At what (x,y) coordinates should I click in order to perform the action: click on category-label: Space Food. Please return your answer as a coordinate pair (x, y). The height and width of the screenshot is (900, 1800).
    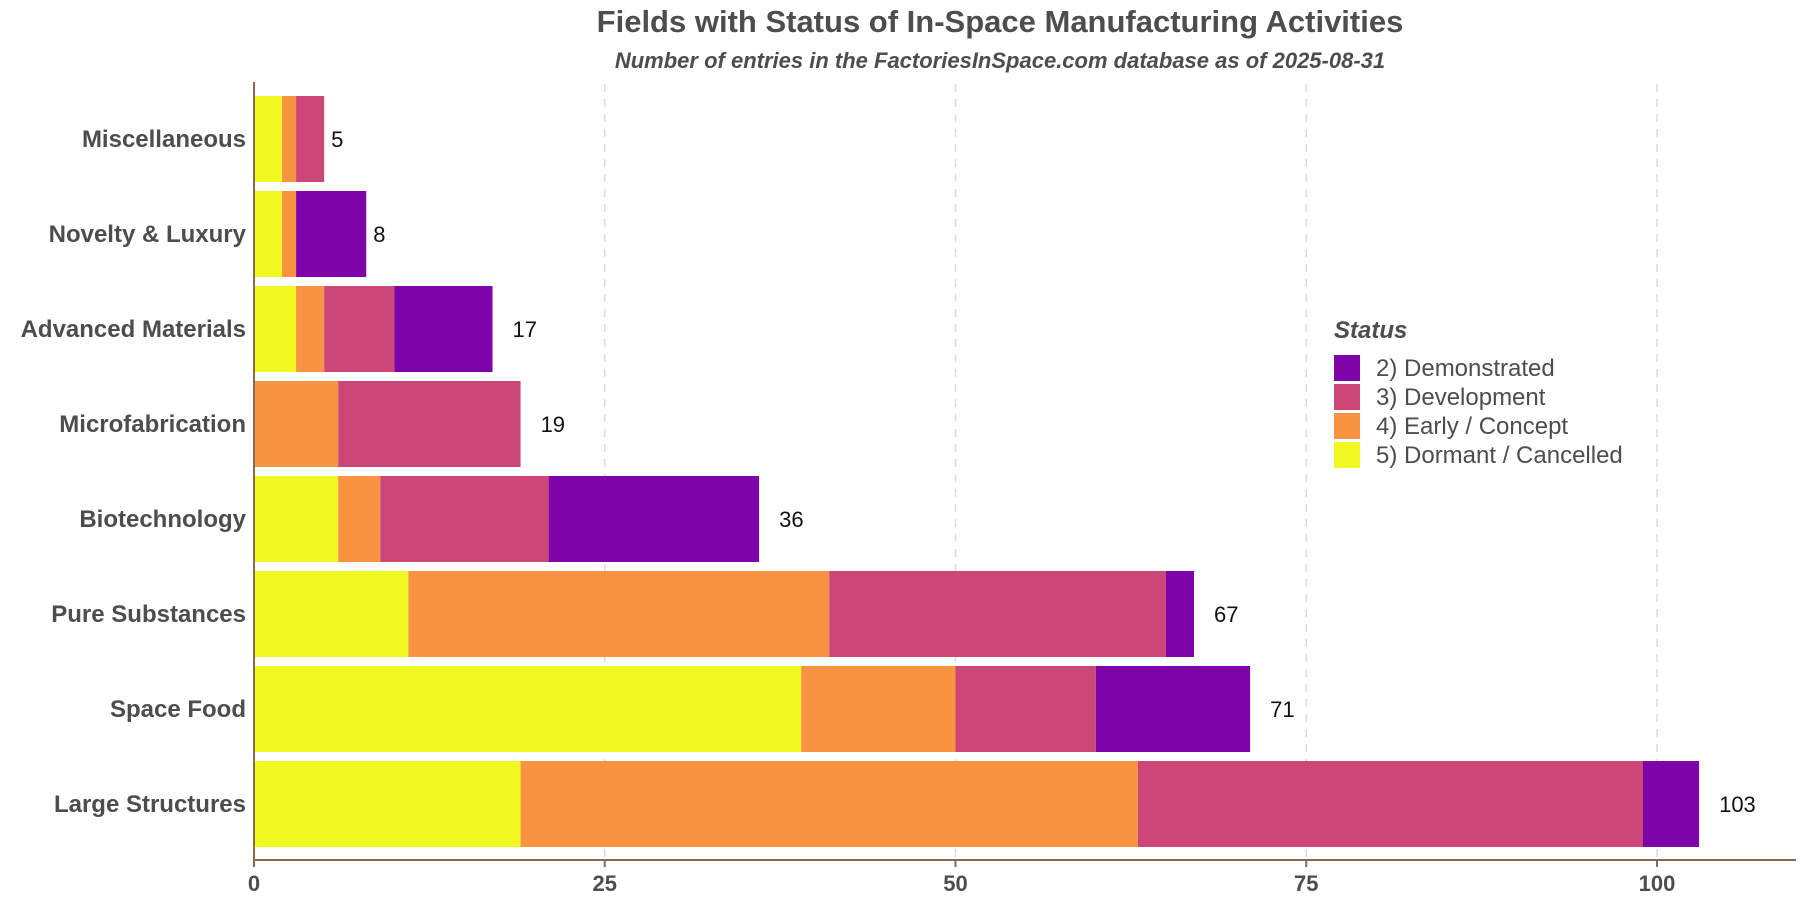
    Looking at the image, I should click on (178, 709).